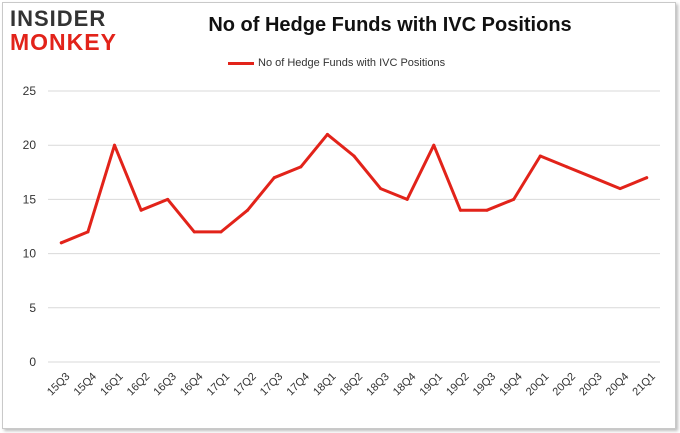 The height and width of the screenshot is (433, 680). I want to click on y-tick-label: 15, so click(30, 199).